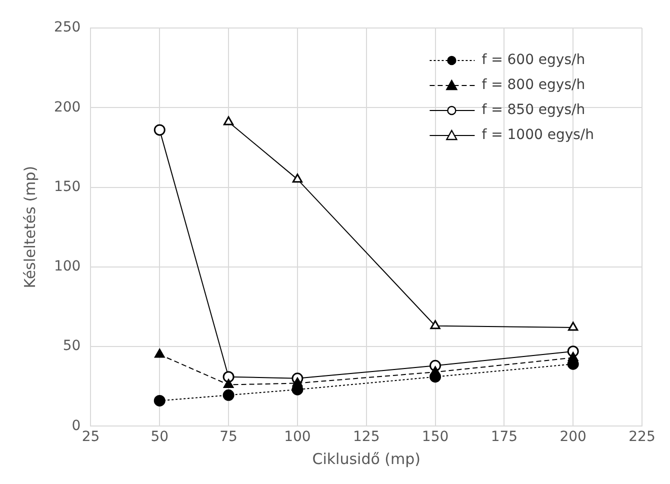  Describe the element at coordinates (229, 437) in the screenshot. I see `x-tick-label: 75` at that location.